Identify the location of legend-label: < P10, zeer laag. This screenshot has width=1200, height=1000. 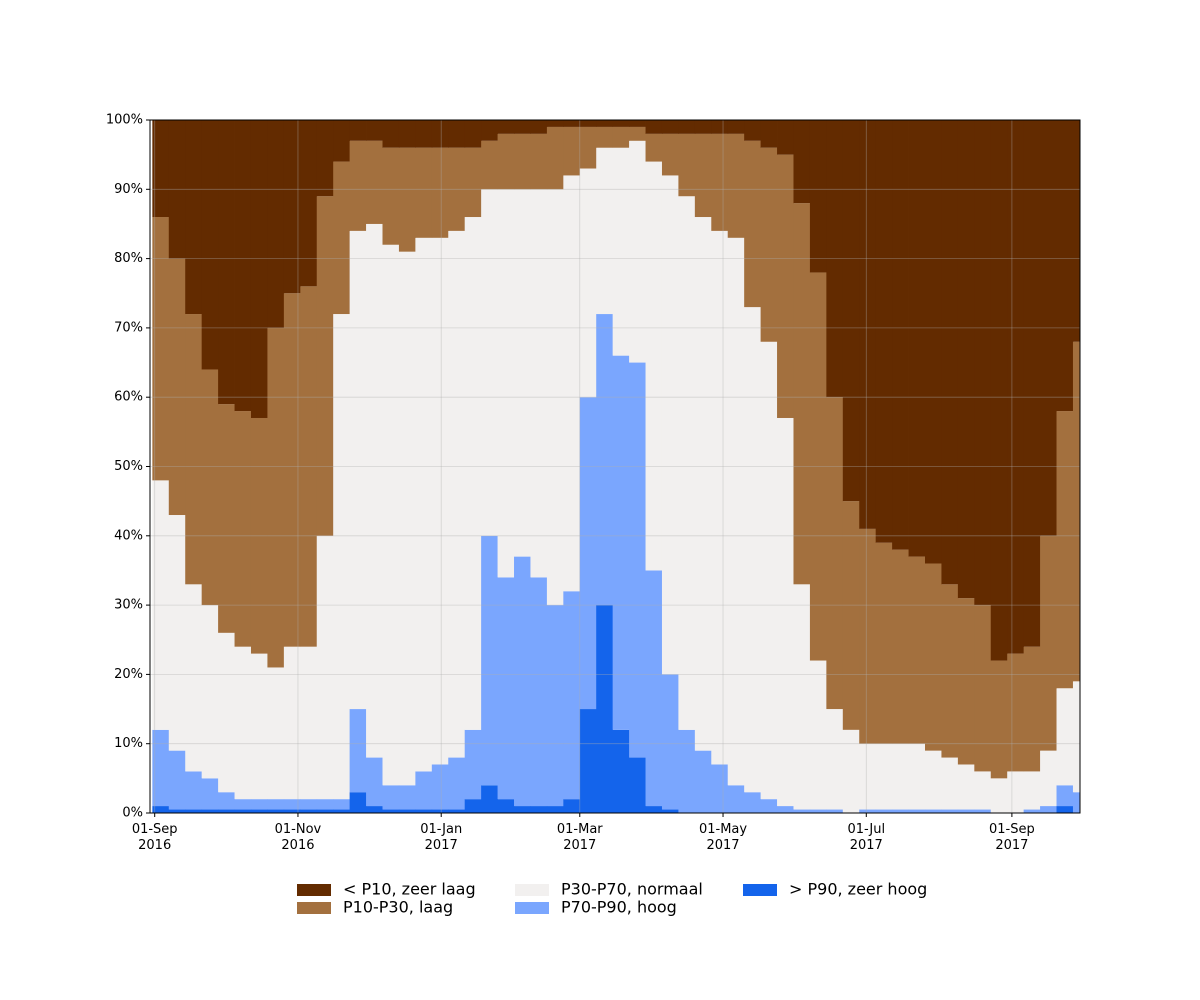
(409, 889).